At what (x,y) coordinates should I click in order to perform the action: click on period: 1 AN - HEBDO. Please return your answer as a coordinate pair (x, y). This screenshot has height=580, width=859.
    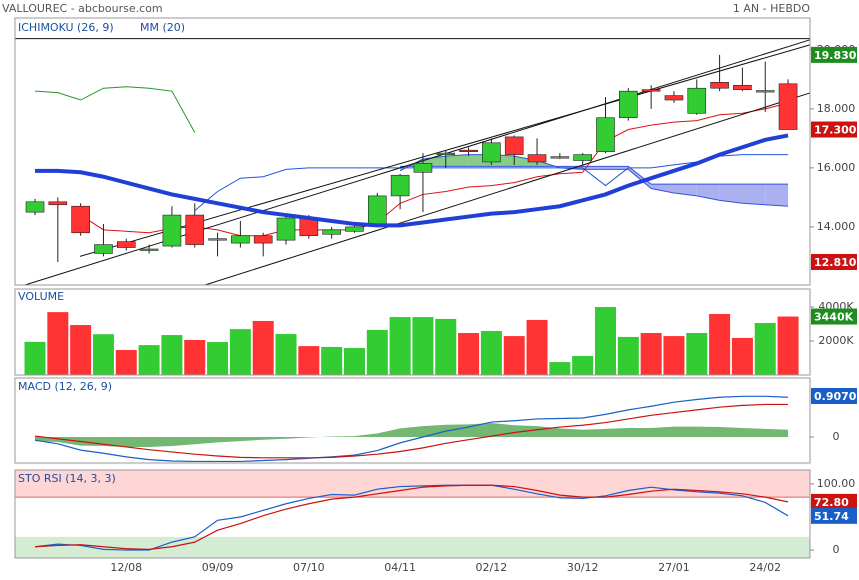
    Looking at the image, I should click on (771, 8).